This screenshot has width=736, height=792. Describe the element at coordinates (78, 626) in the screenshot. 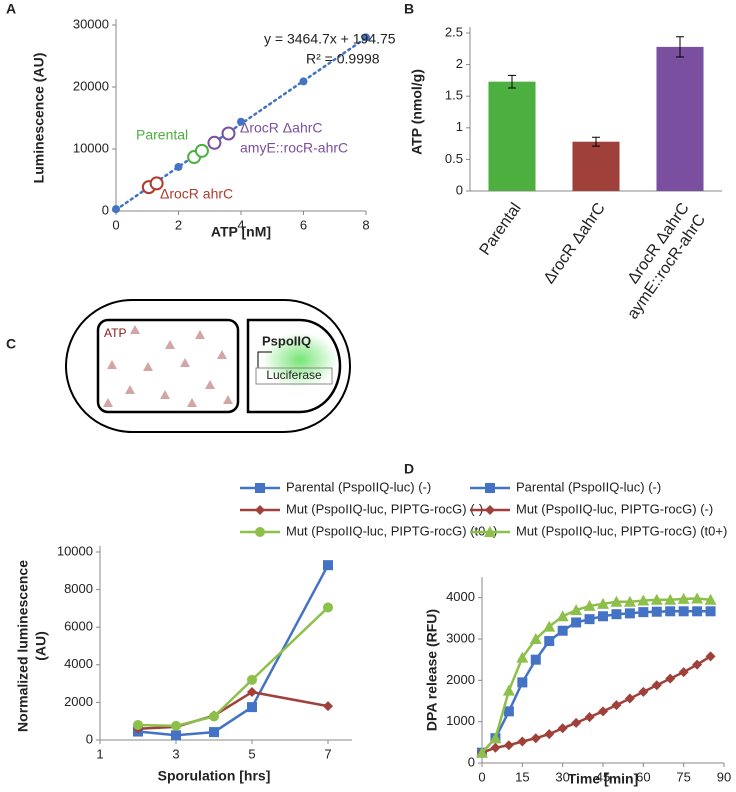

I see `y-tick-label: 6000` at that location.